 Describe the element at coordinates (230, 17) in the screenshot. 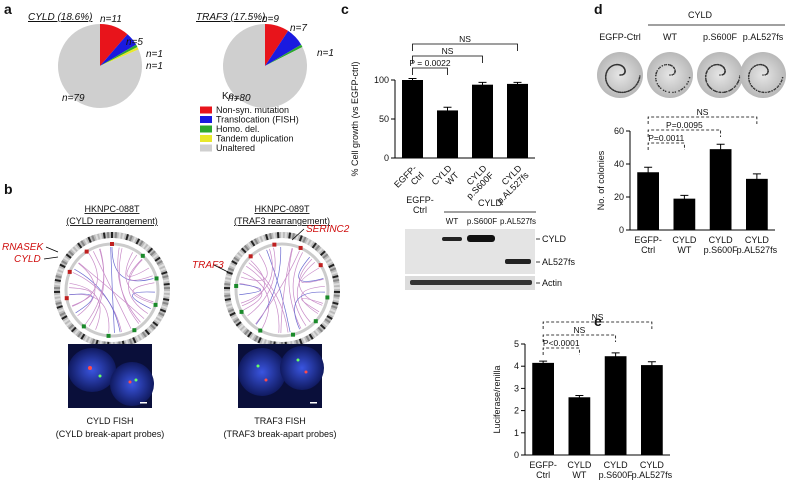

I see `pie-title: TRAF3 (17.5%)` at that location.